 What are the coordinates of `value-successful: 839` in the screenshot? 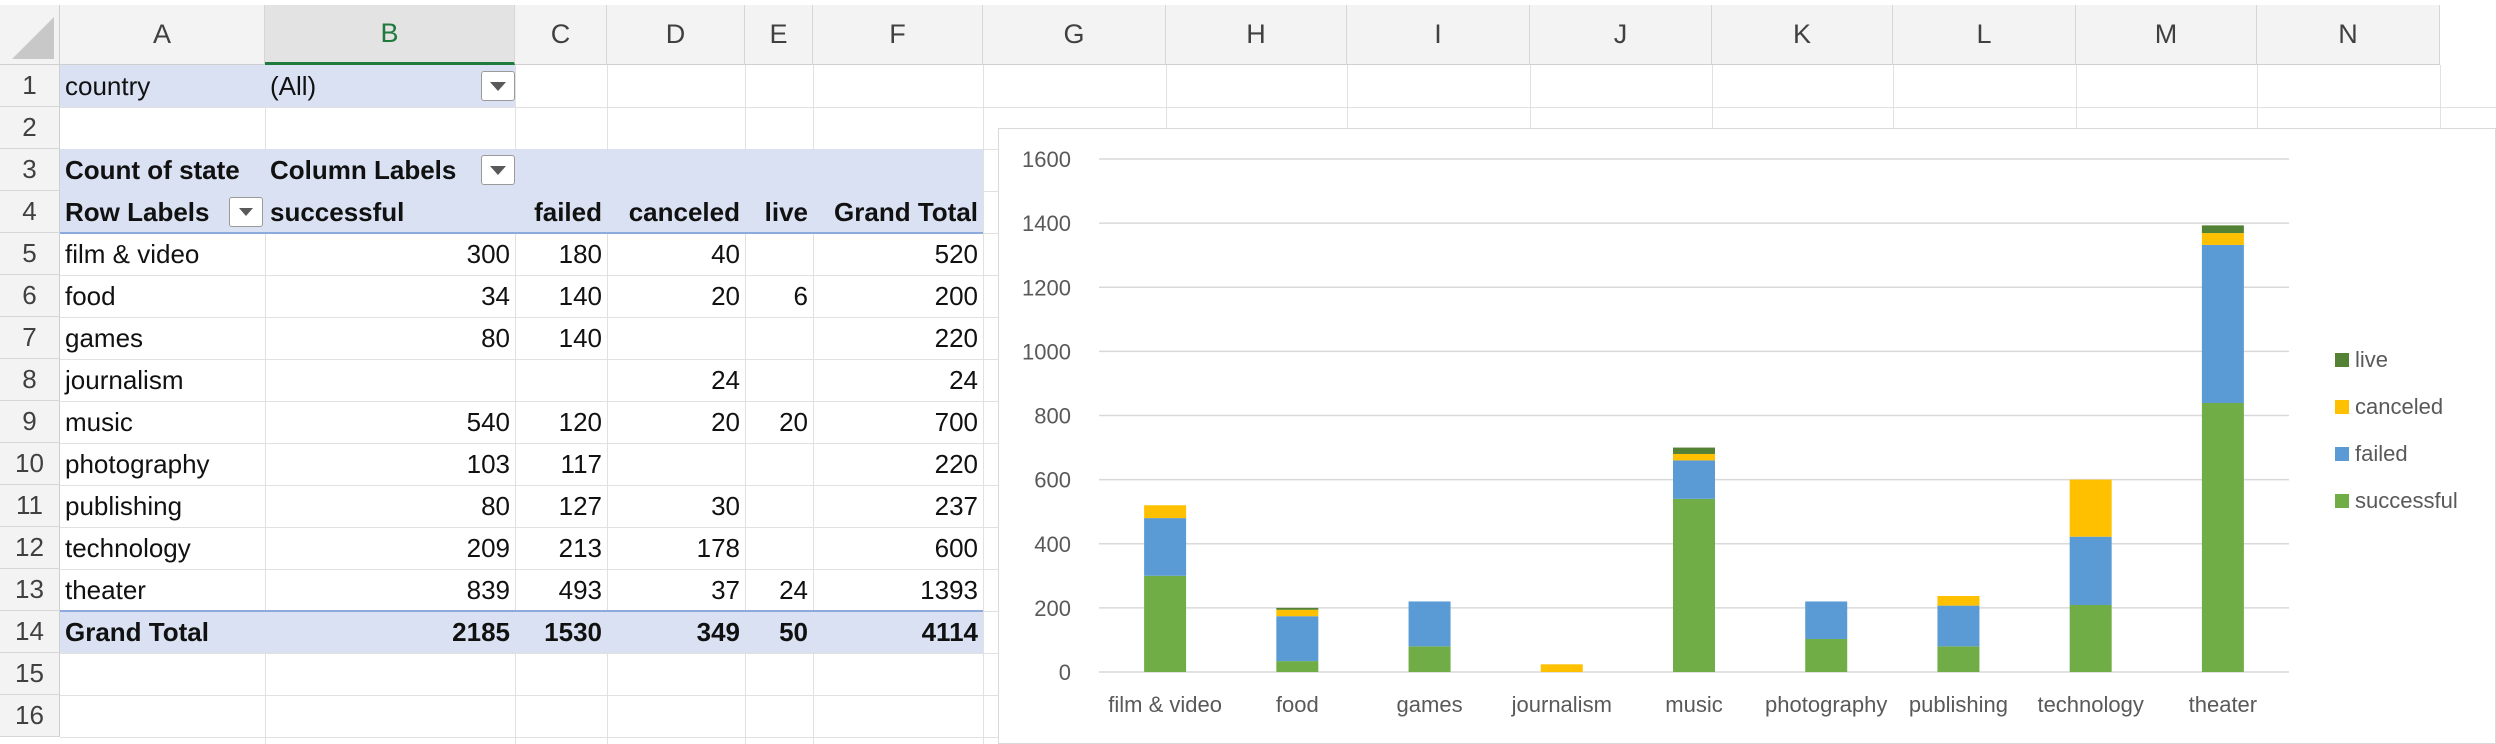 It's located at (488, 589).